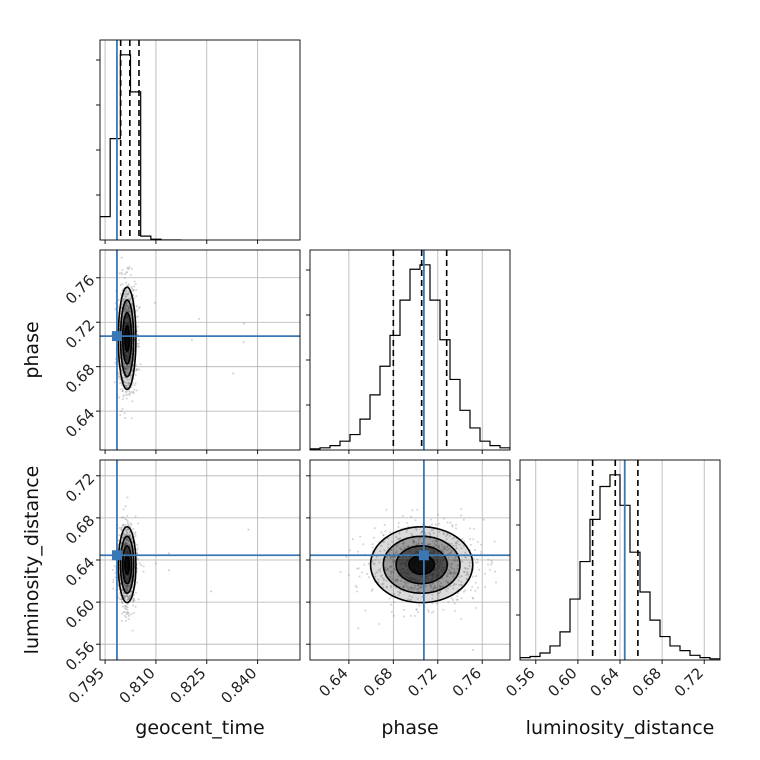 This screenshot has width=760, height=760. Describe the element at coordinates (80, 530) in the screenshot. I see `y-tick-label: 0.68` at that location.